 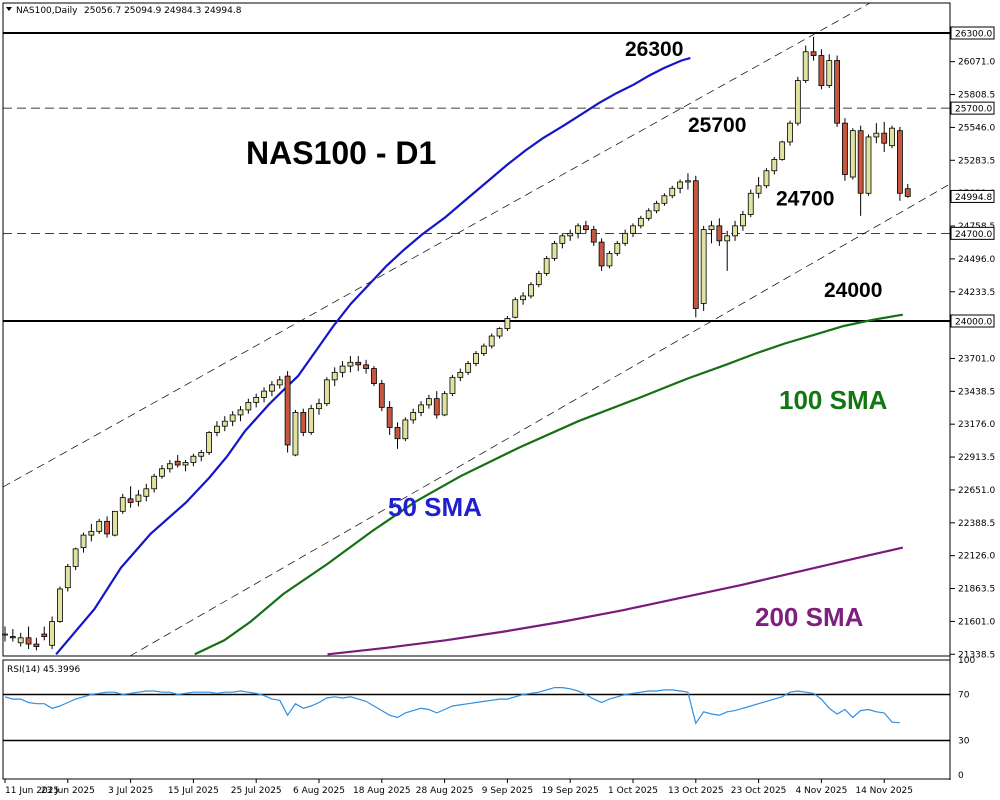 What do you see at coordinates (976, 590) in the screenshot?
I see `price-tick-label: 21863.5` at bounding box center [976, 590].